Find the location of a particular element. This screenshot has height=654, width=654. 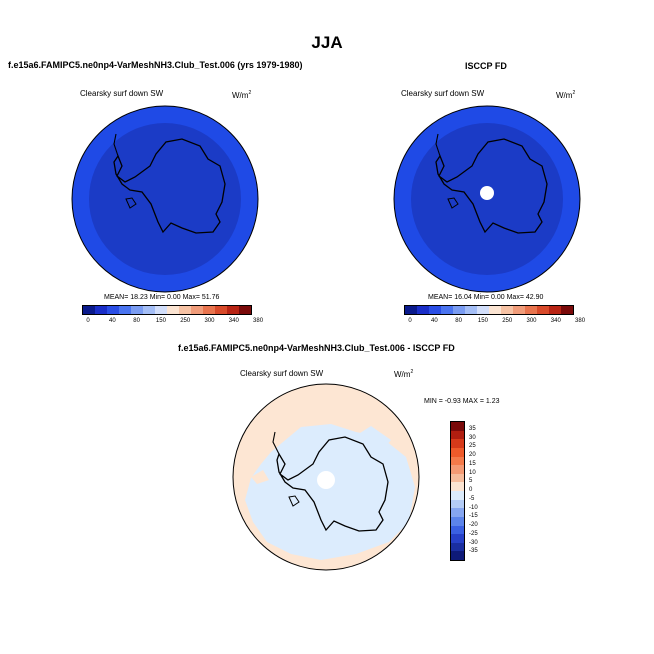

diff-coast-detail is located at coordinates (294, 501).